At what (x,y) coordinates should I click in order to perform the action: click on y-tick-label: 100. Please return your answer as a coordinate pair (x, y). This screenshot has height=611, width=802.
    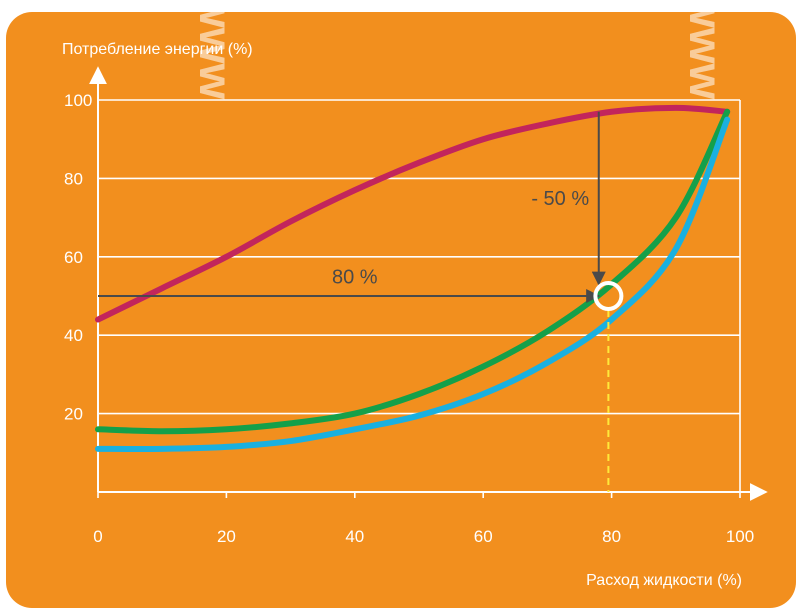
    Looking at the image, I should click on (78, 100).